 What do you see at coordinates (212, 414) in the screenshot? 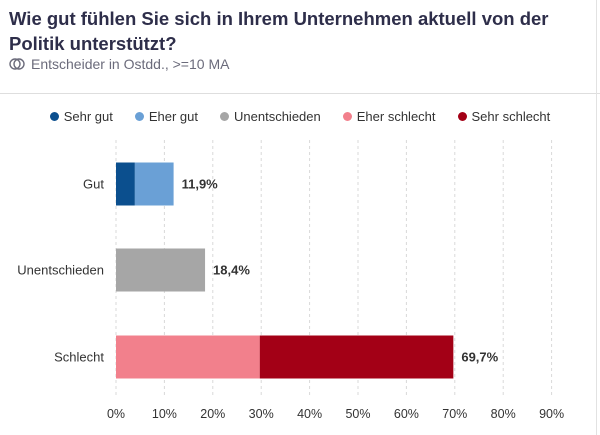
I see `x-tick-label: 20%` at bounding box center [212, 414].